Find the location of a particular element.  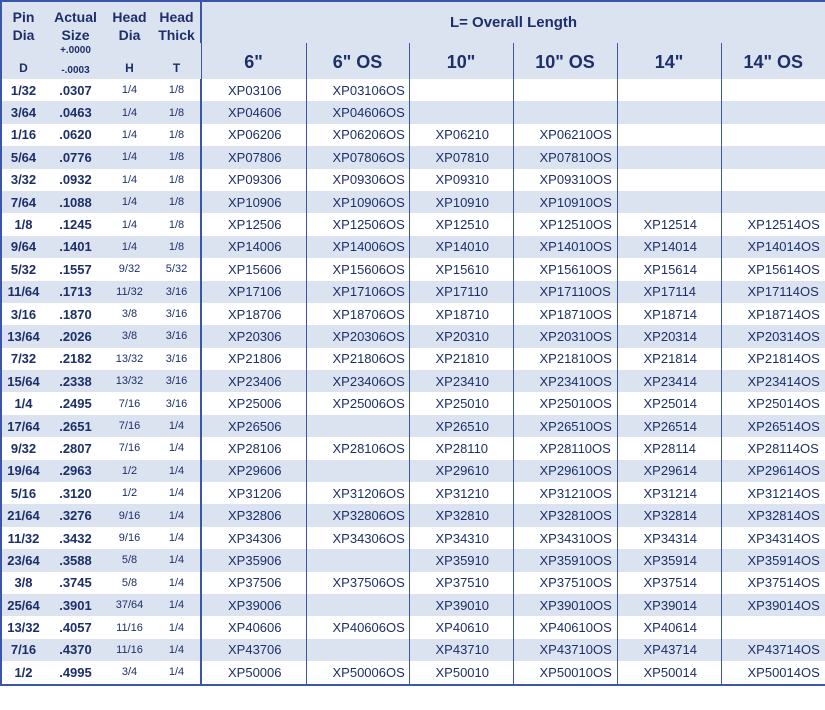

part-number: XP43714 is located at coordinates (668, 650).